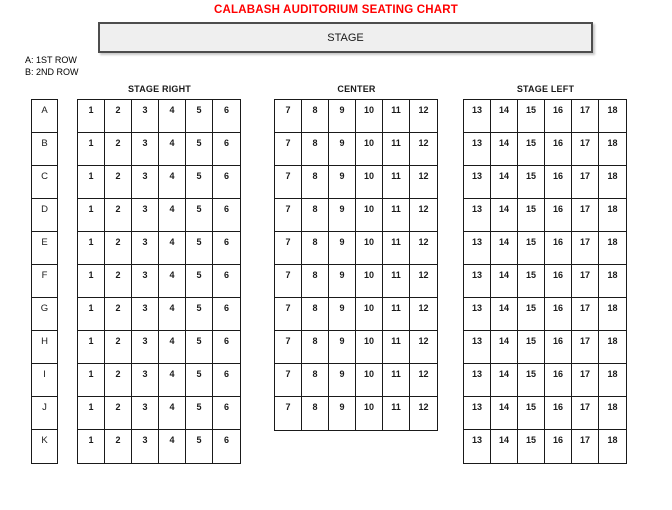  What do you see at coordinates (558, 248) in the screenshot?
I see `seat-cell-E-16: 16` at bounding box center [558, 248].